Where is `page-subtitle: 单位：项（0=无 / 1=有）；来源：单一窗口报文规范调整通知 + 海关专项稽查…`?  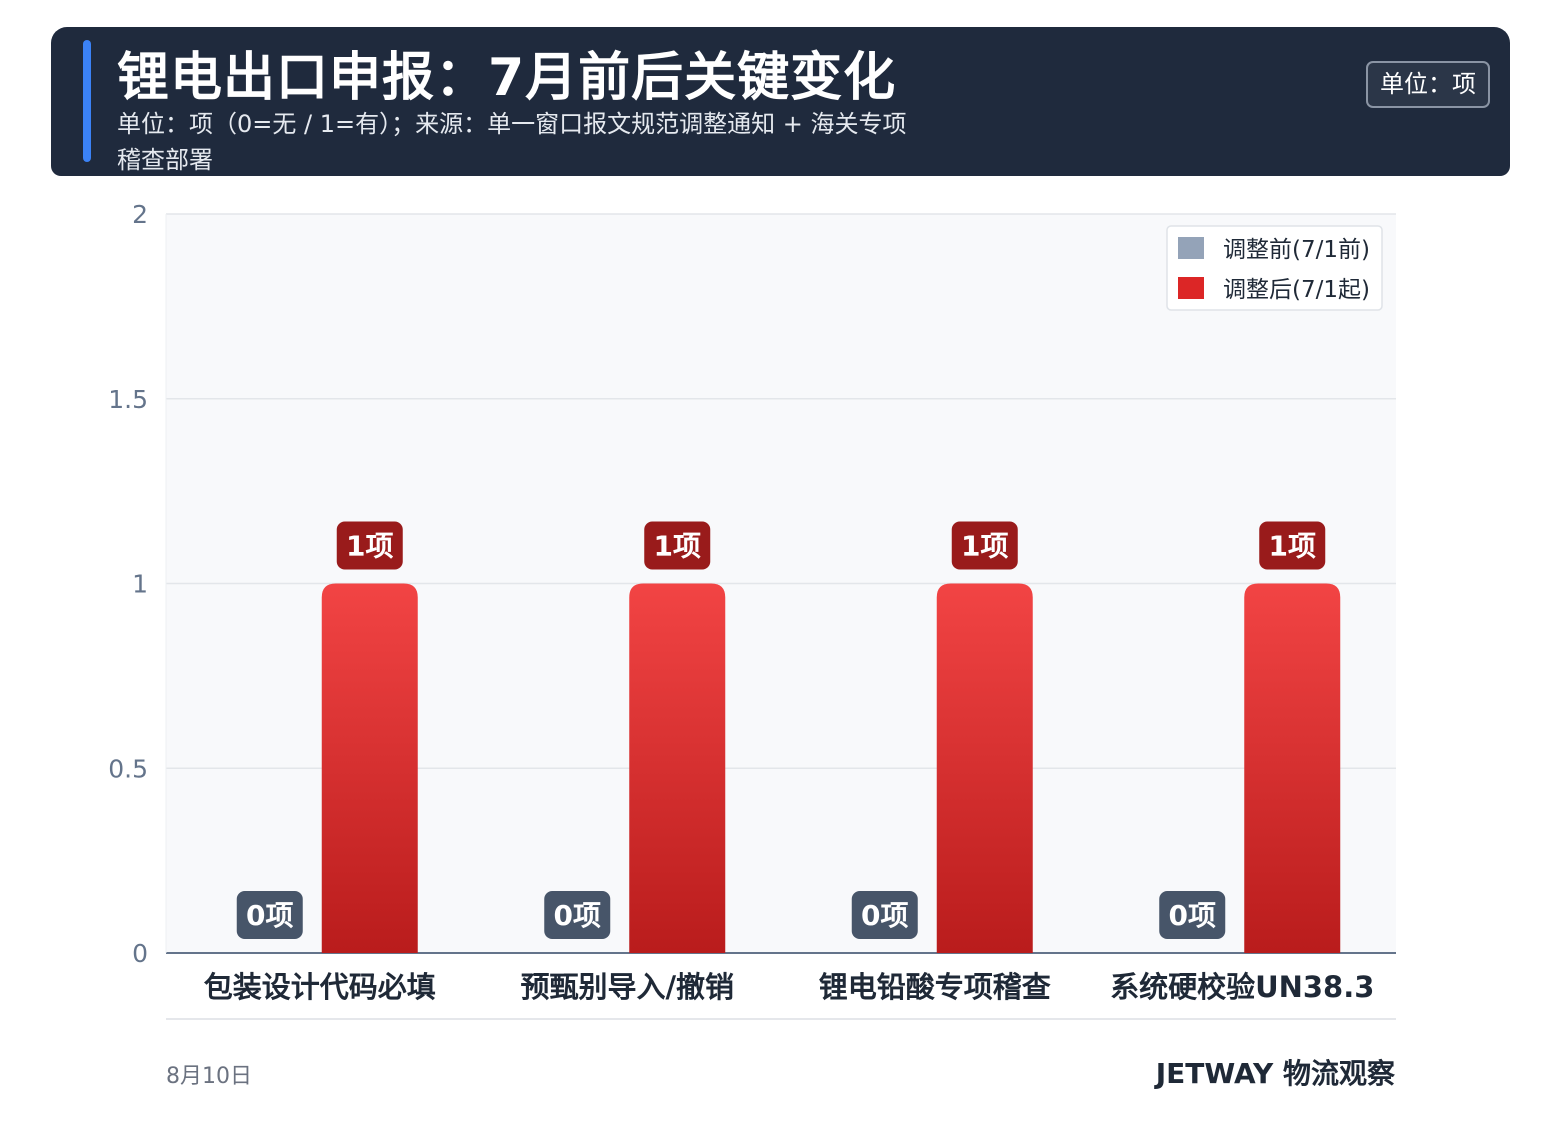
page-subtitle: 单位：项（0=无 / 1=有）；来源：单一窗口报文规范调整通知 + 海关专项稽查… is located at coordinates (512, 142).